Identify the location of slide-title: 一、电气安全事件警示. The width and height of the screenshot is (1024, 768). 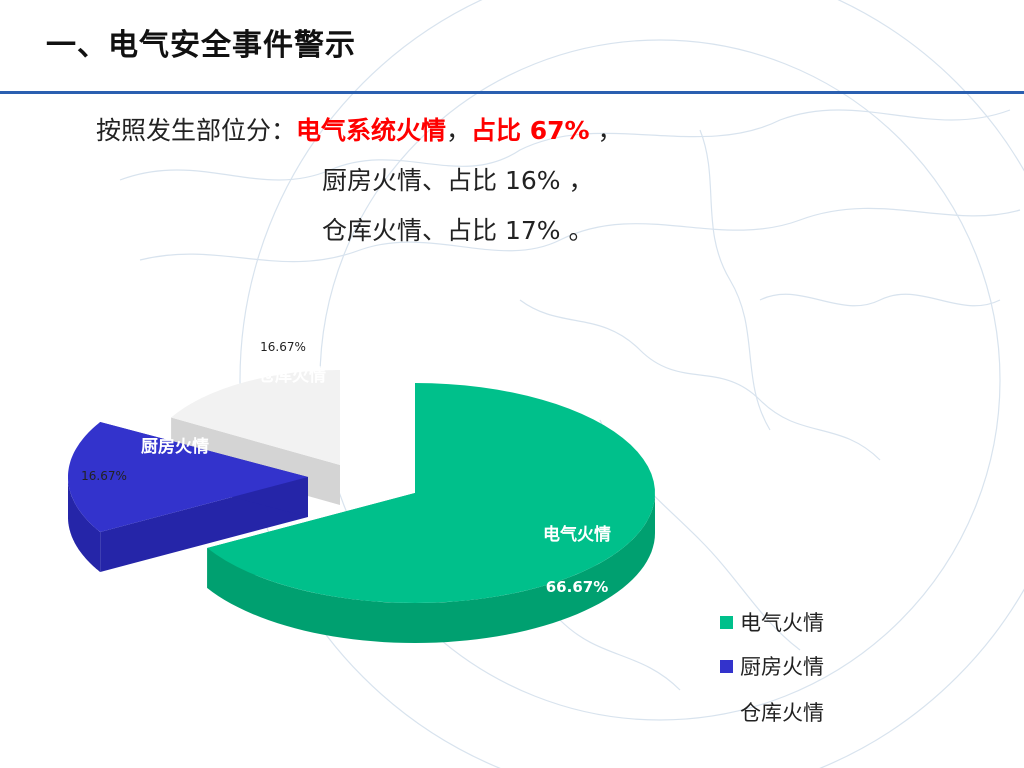
(201, 45).